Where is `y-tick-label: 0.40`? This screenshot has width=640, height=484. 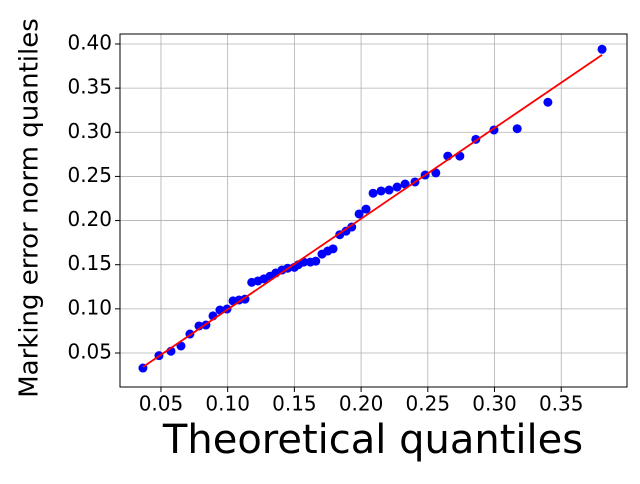
y-tick-label: 0.40 is located at coordinates (89, 42).